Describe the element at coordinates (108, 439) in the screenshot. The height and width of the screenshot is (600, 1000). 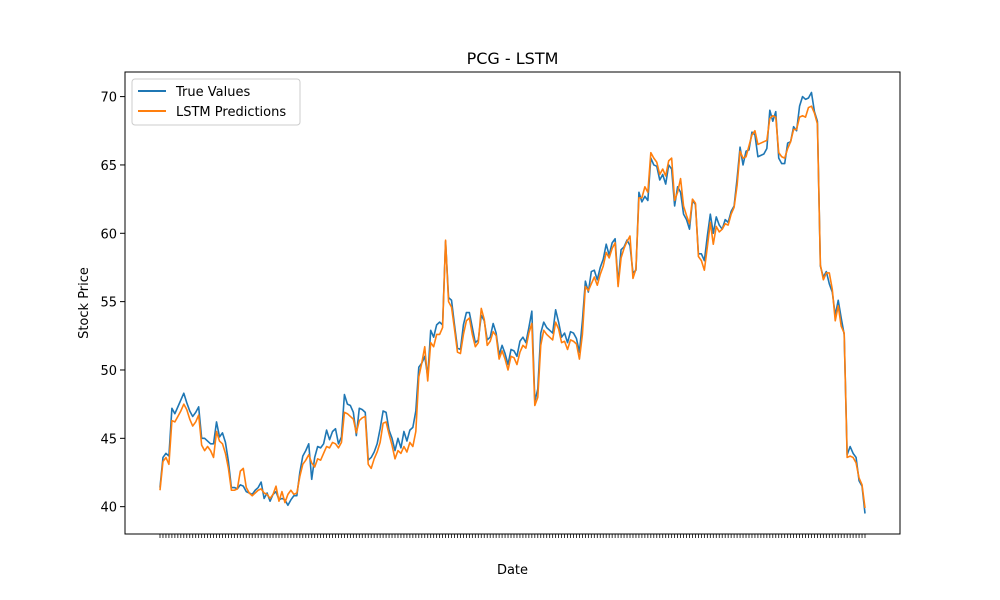
I see `y-tick-label: 45` at that location.